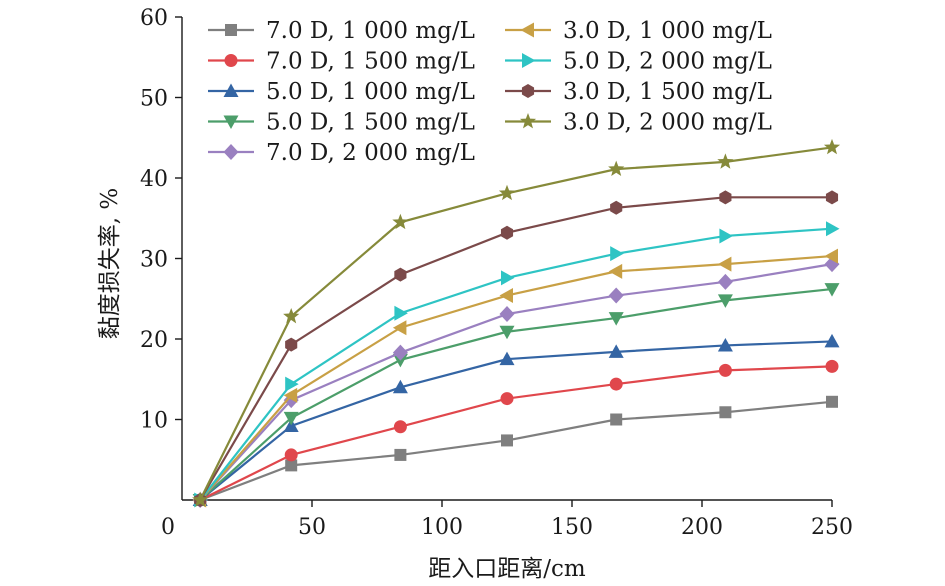 The width and height of the screenshot is (945, 586). I want to click on y-tick-label: 50, so click(154, 99).